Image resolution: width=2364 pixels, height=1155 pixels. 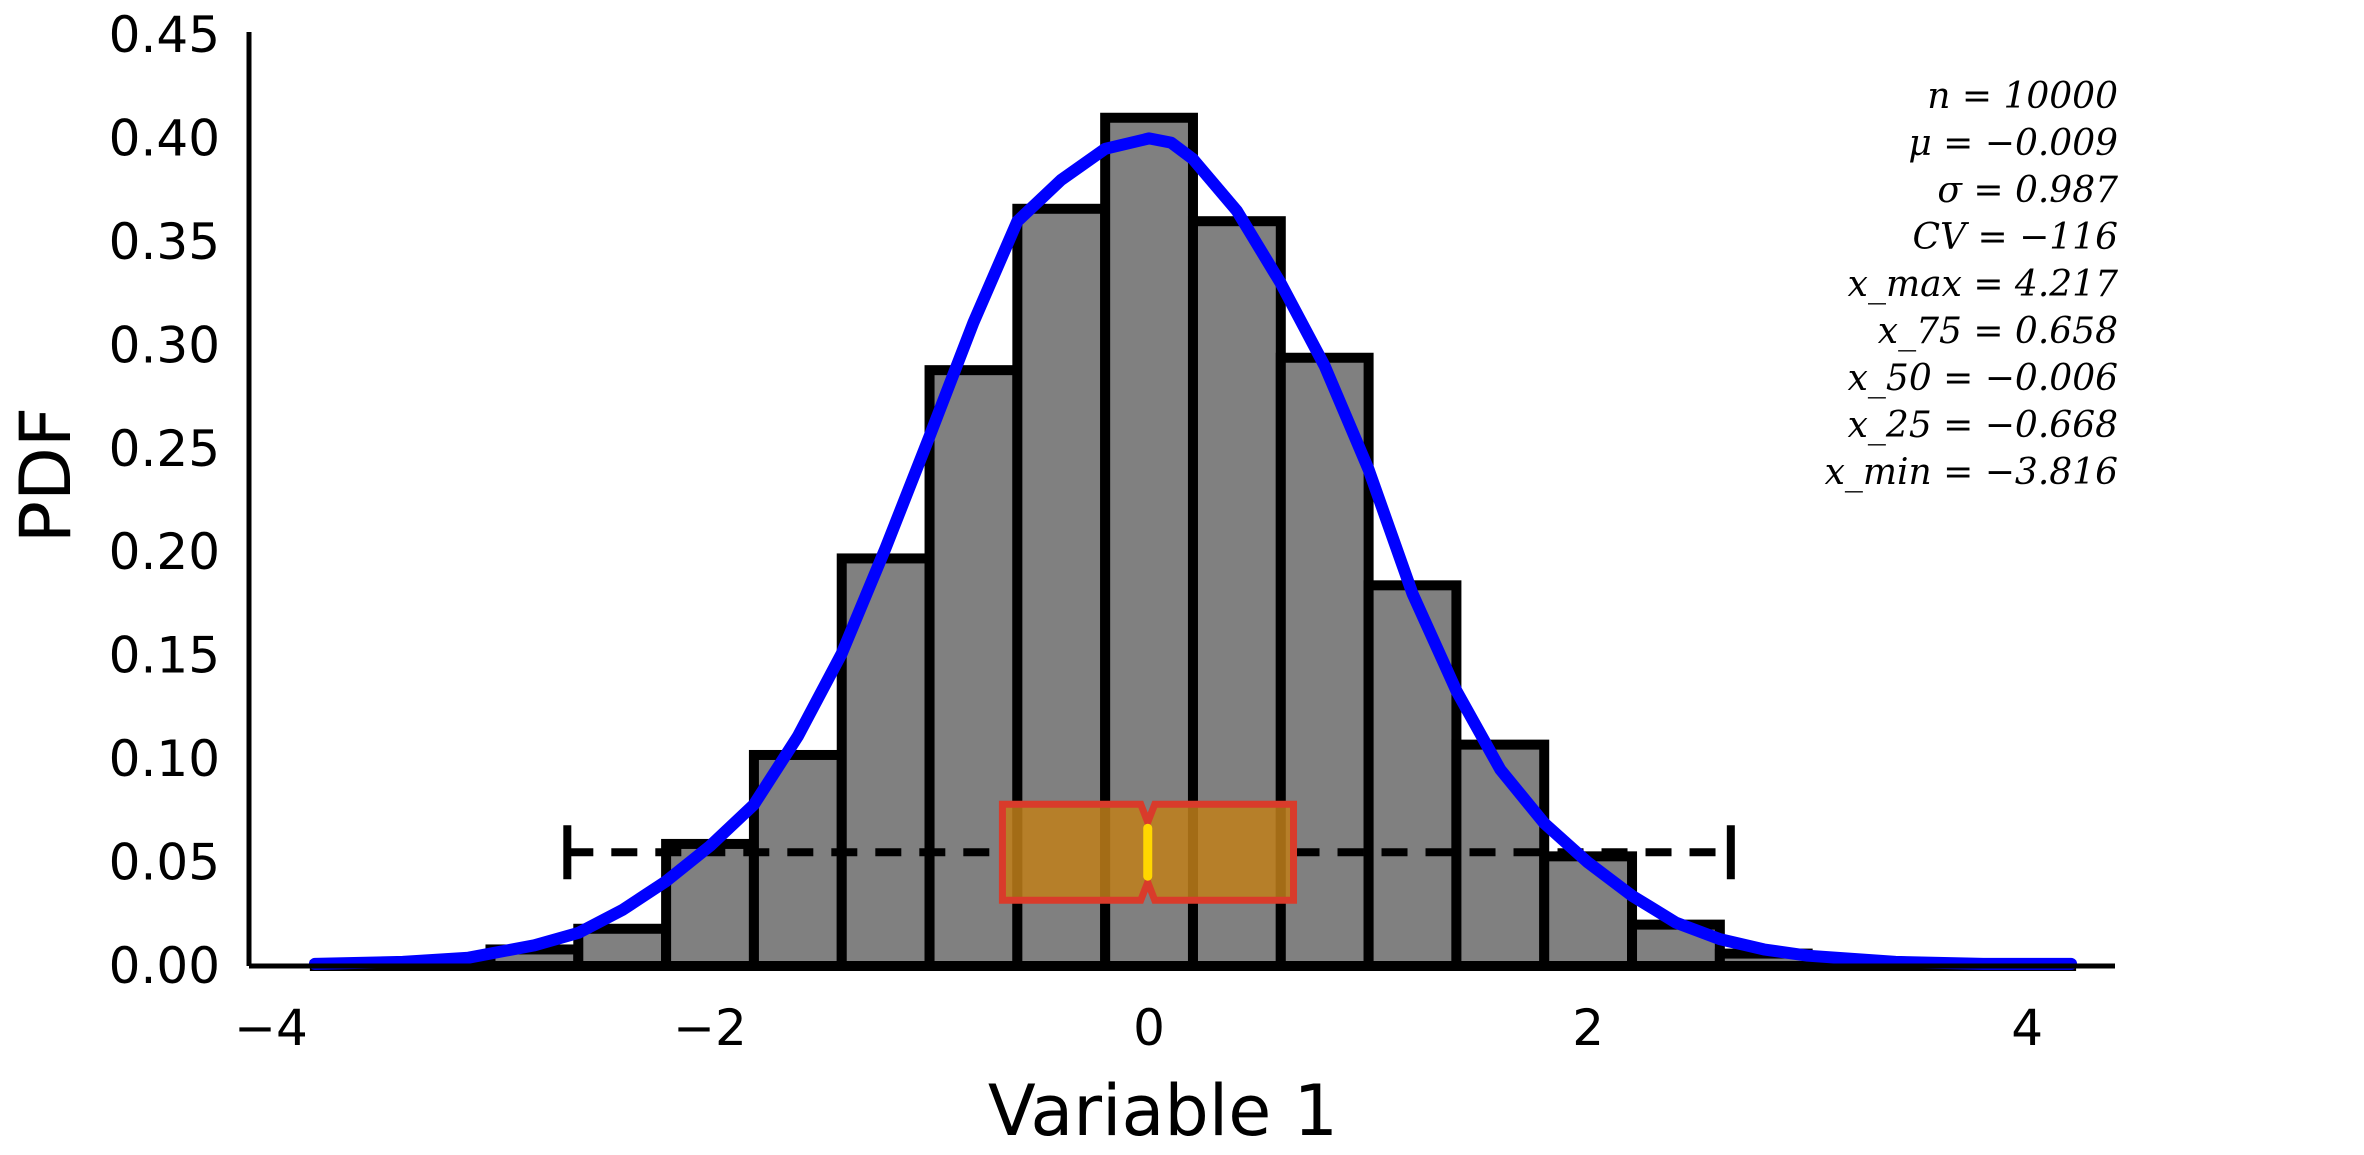 I want to click on x-tick-label: 0, so click(x=1149, y=1028).